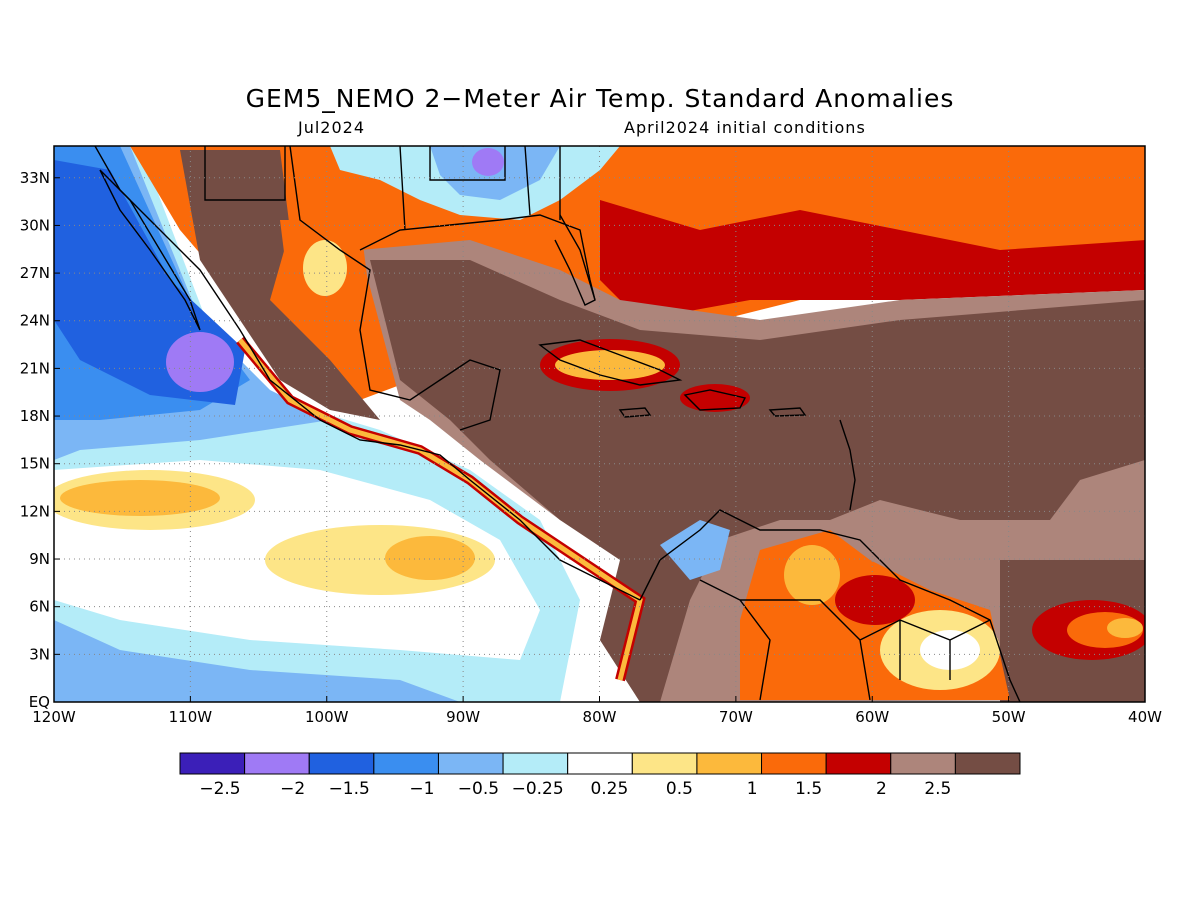 The image size is (1200, 900). I want to click on pacific-min-anomaly, so click(200, 362).